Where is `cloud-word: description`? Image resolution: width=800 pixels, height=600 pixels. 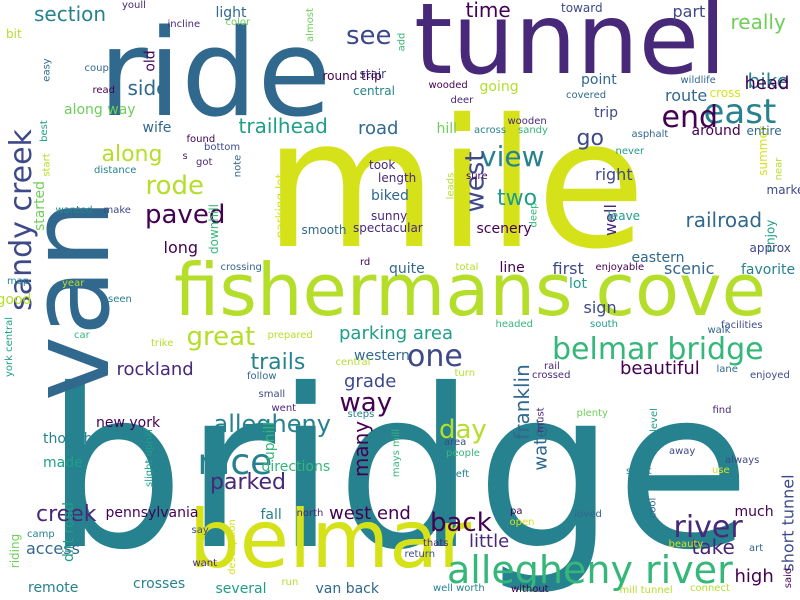 cloud-word: description is located at coordinates (232, 547).